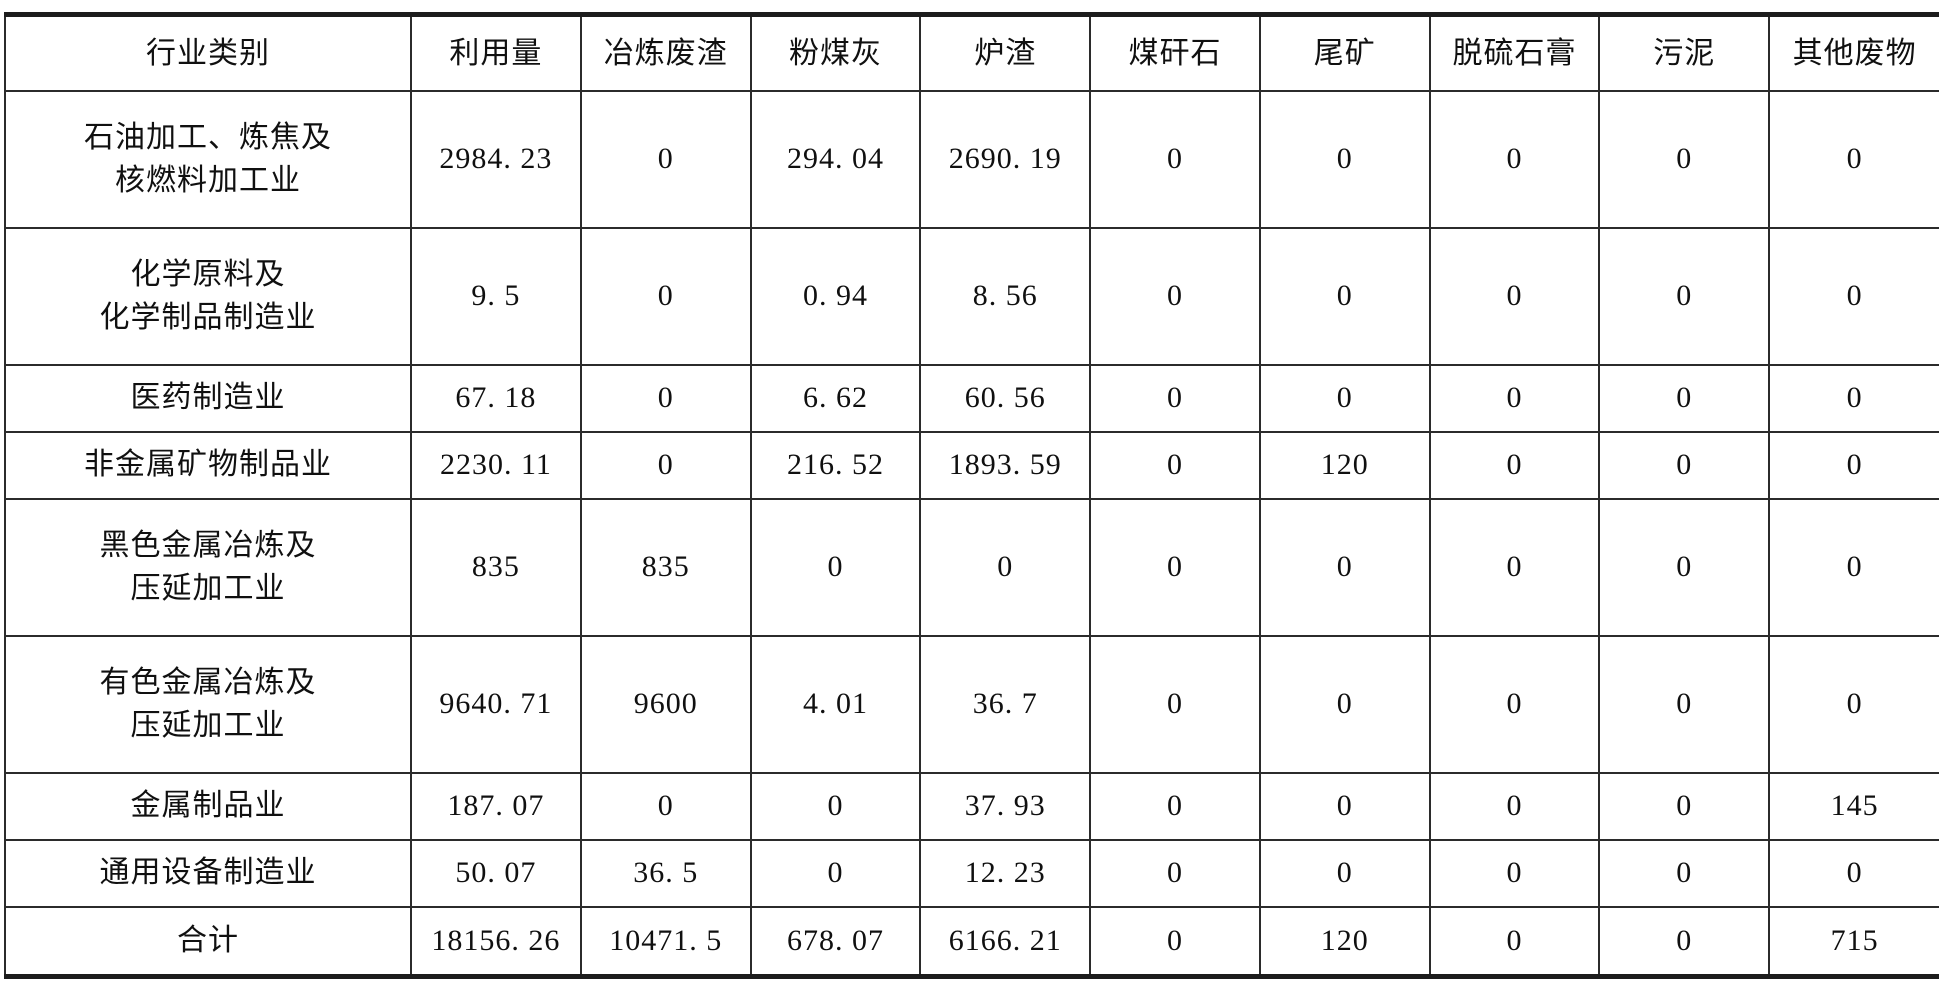 The width and height of the screenshot is (1949, 985). I want to click on value-cell: 2984. 23, so click(496, 159).